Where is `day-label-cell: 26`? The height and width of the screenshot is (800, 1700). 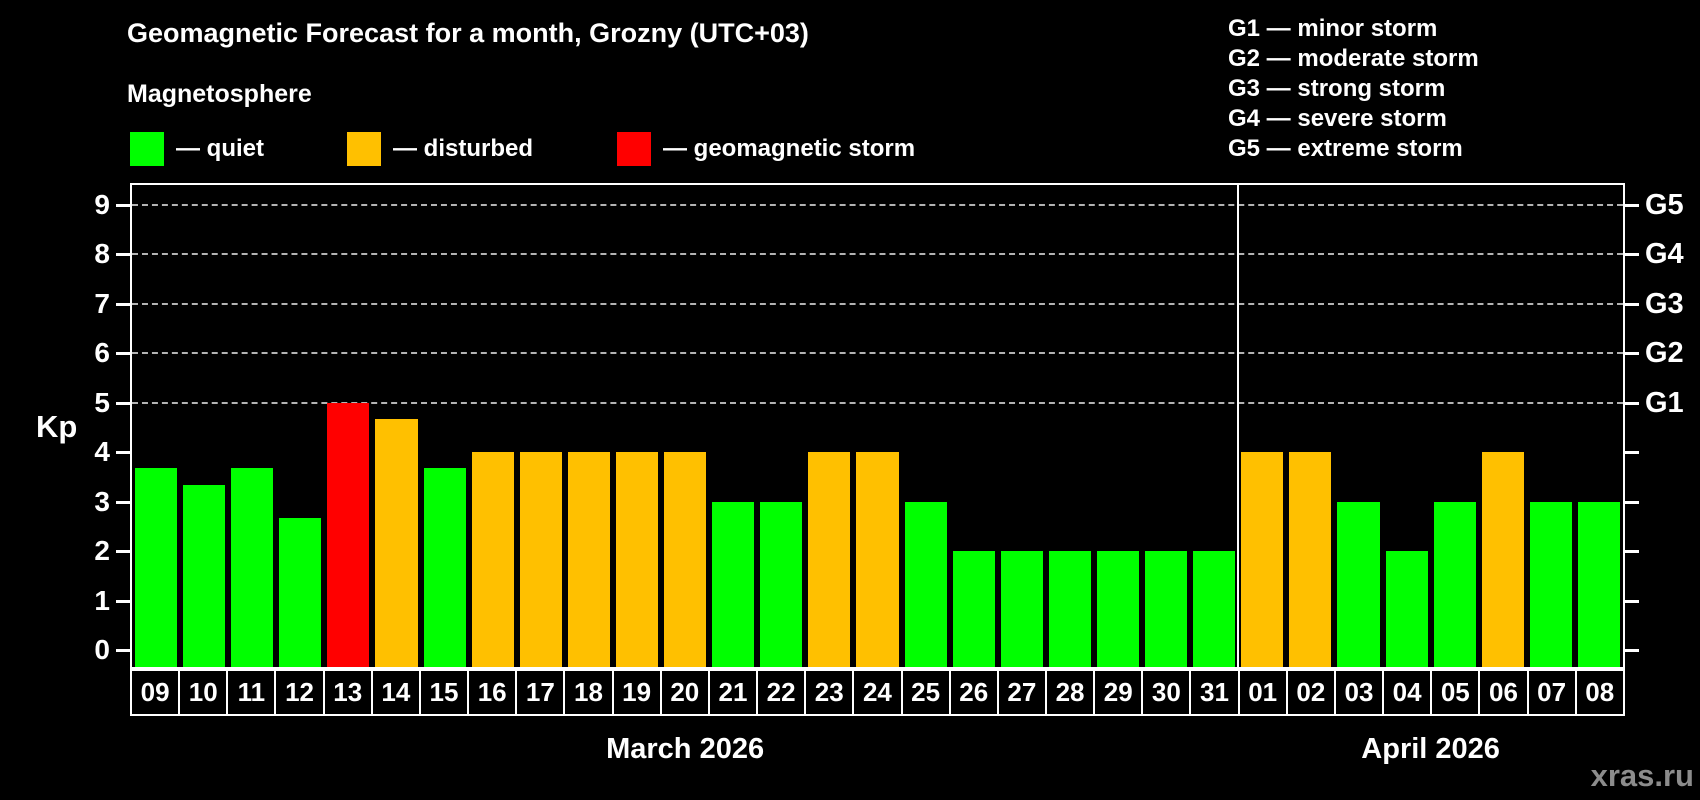 day-label-cell: 26 is located at coordinates (973, 692).